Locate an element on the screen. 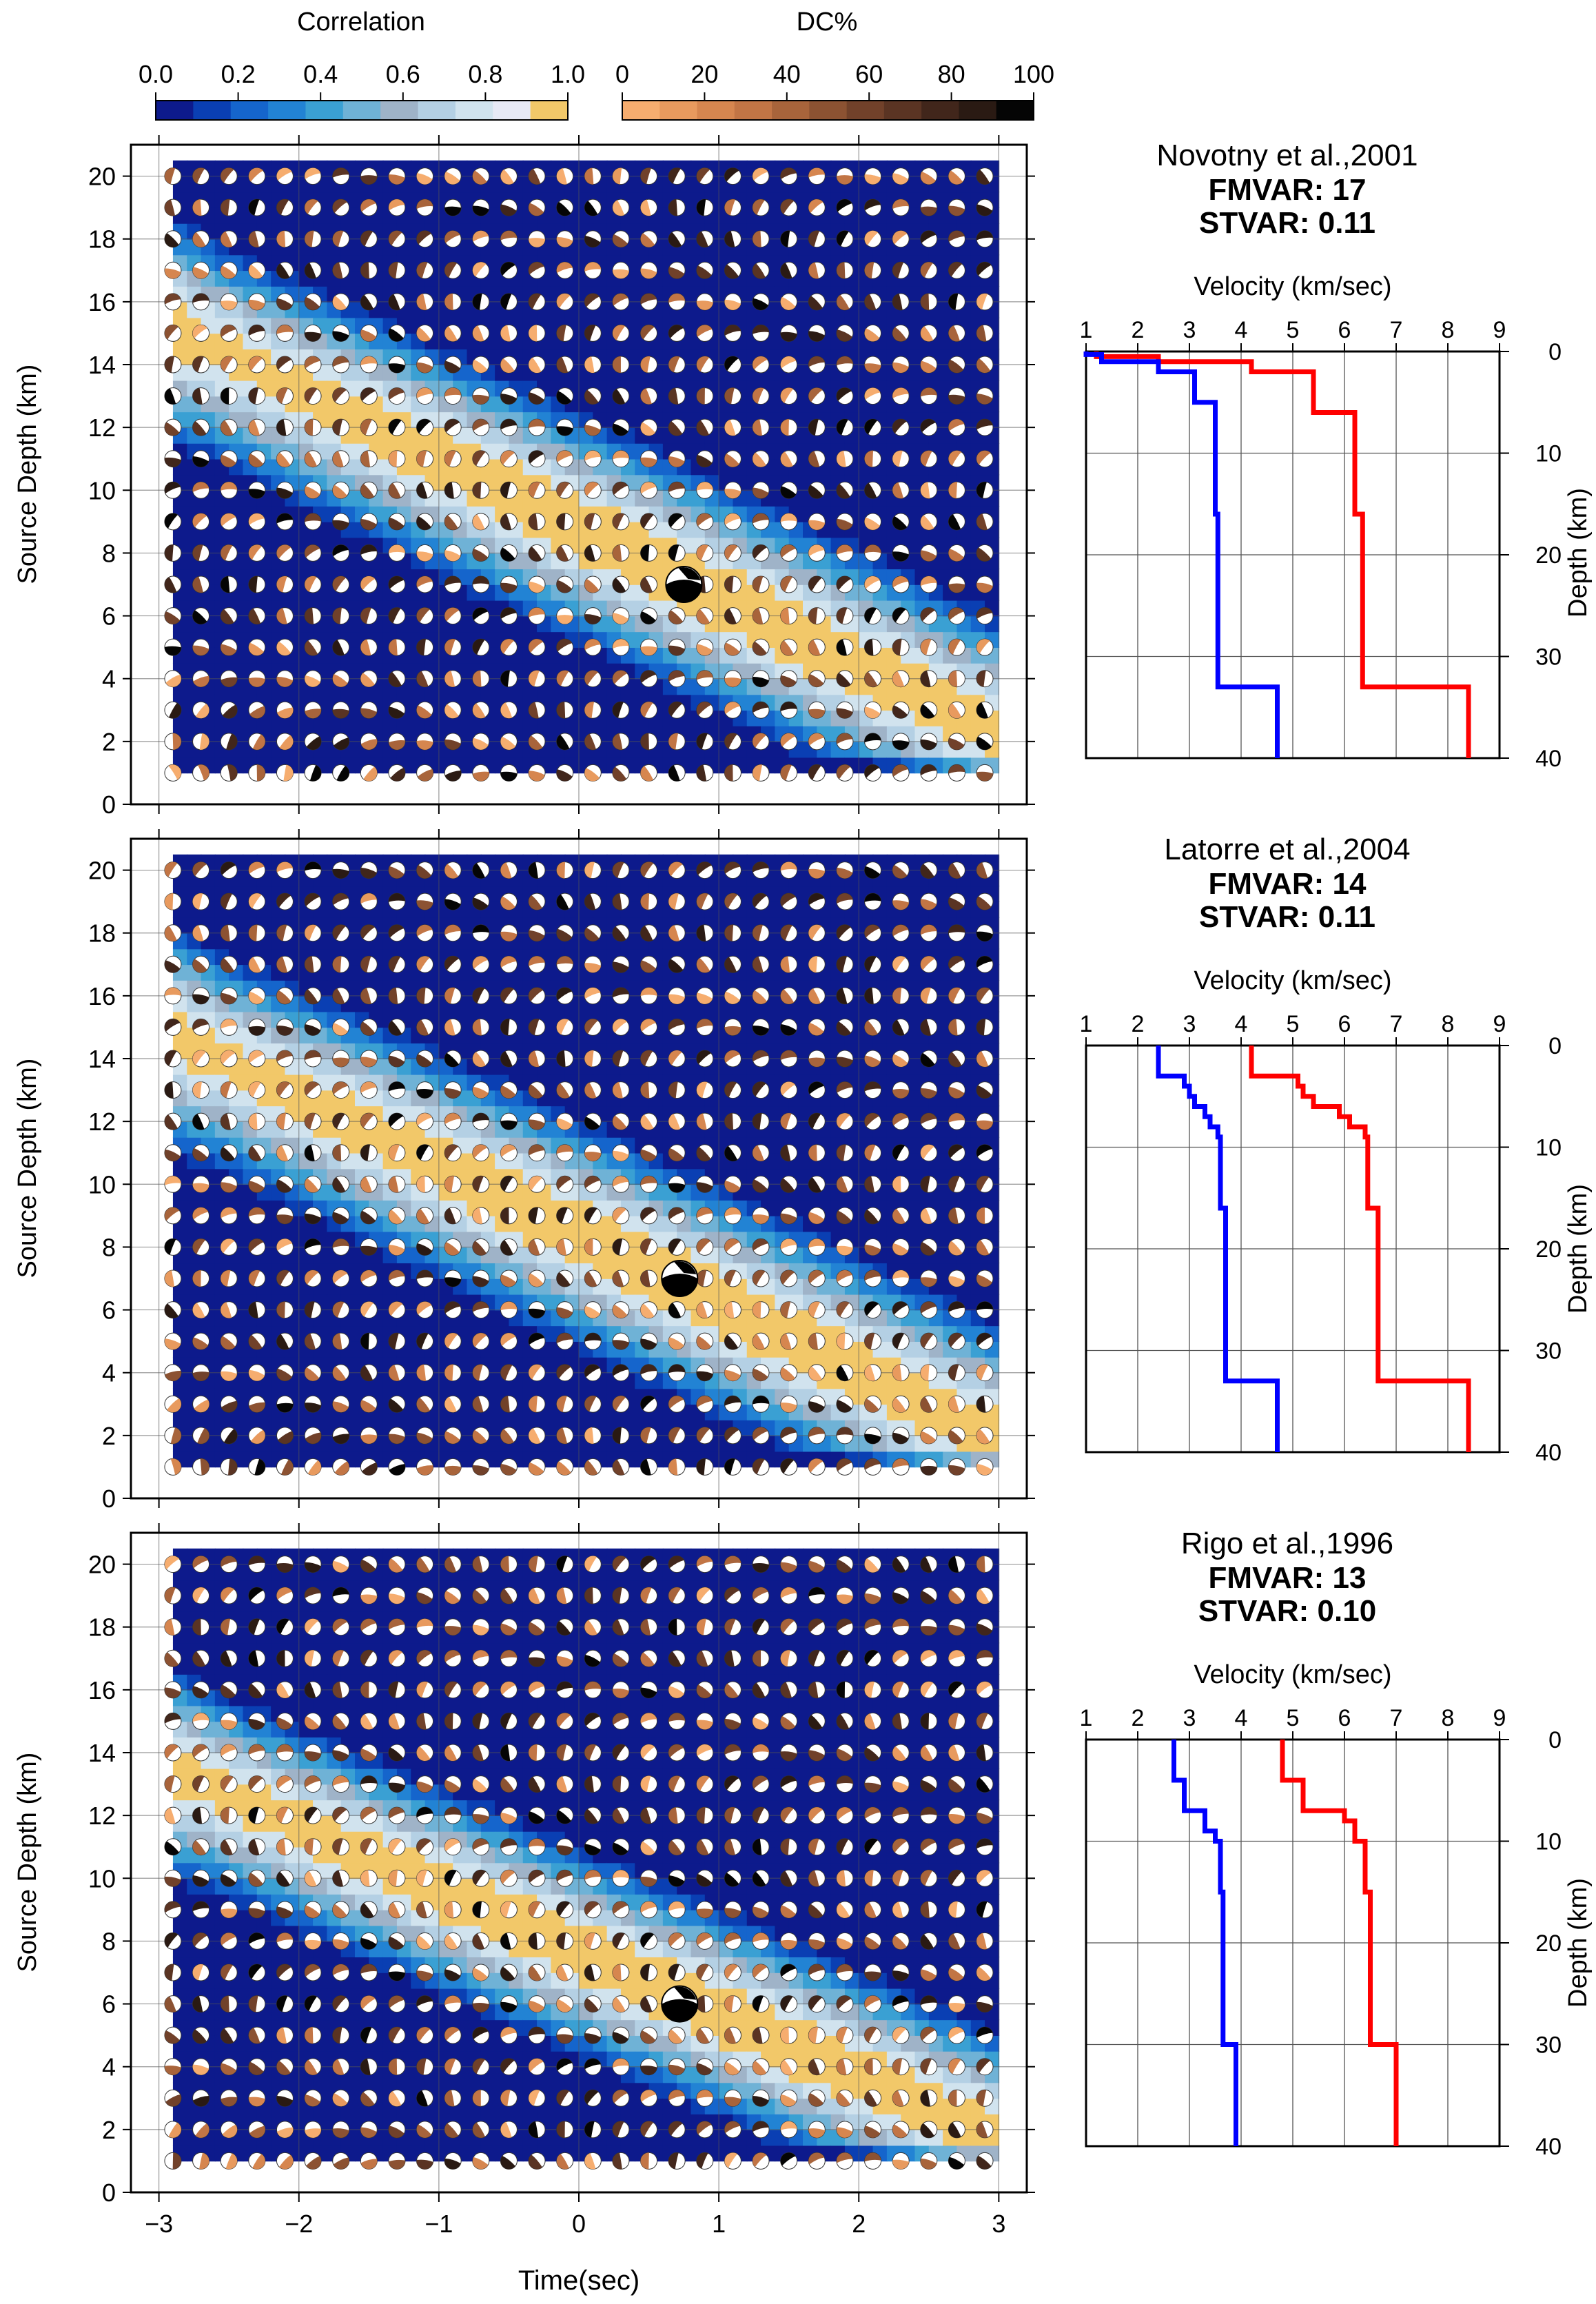  ytick-label: 14 is located at coordinates (102, 365).